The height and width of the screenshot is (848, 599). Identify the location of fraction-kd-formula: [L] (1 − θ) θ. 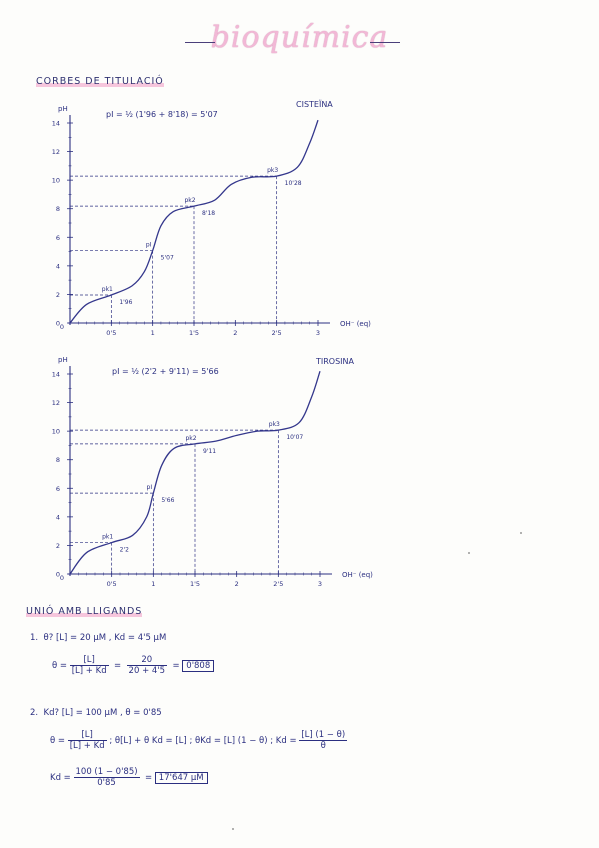
(323, 740).